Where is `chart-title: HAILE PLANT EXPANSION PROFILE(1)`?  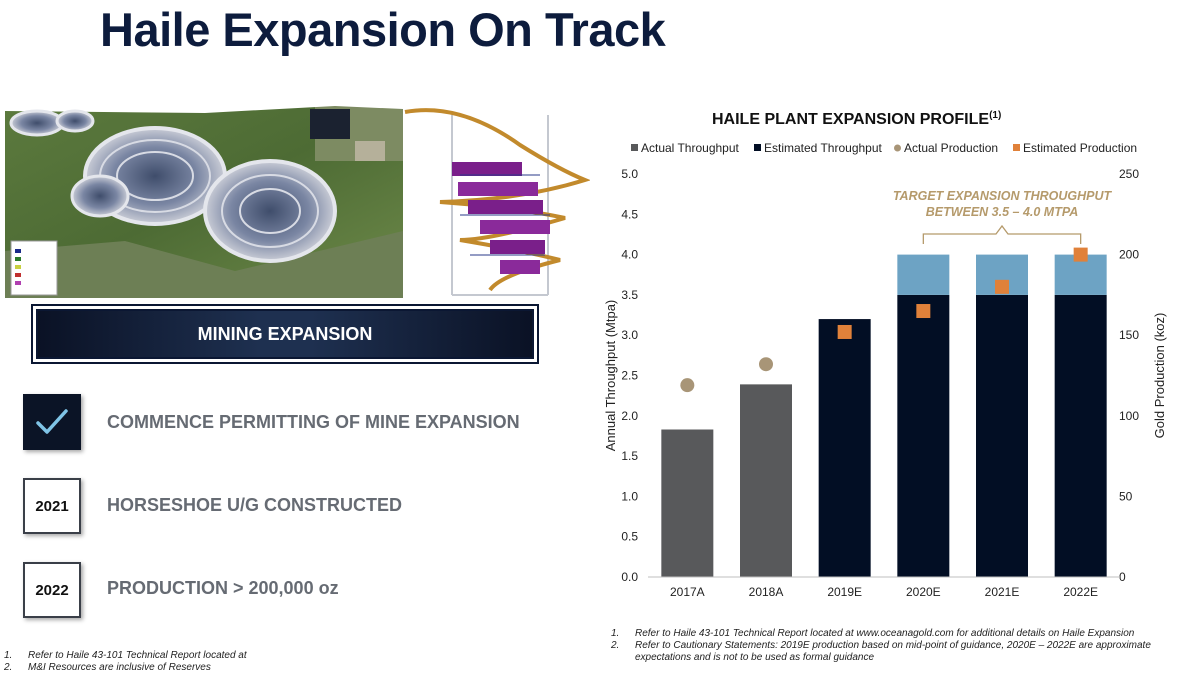
chart-title: HAILE PLANT EXPANSION PROFILE(1) is located at coordinates (856, 119).